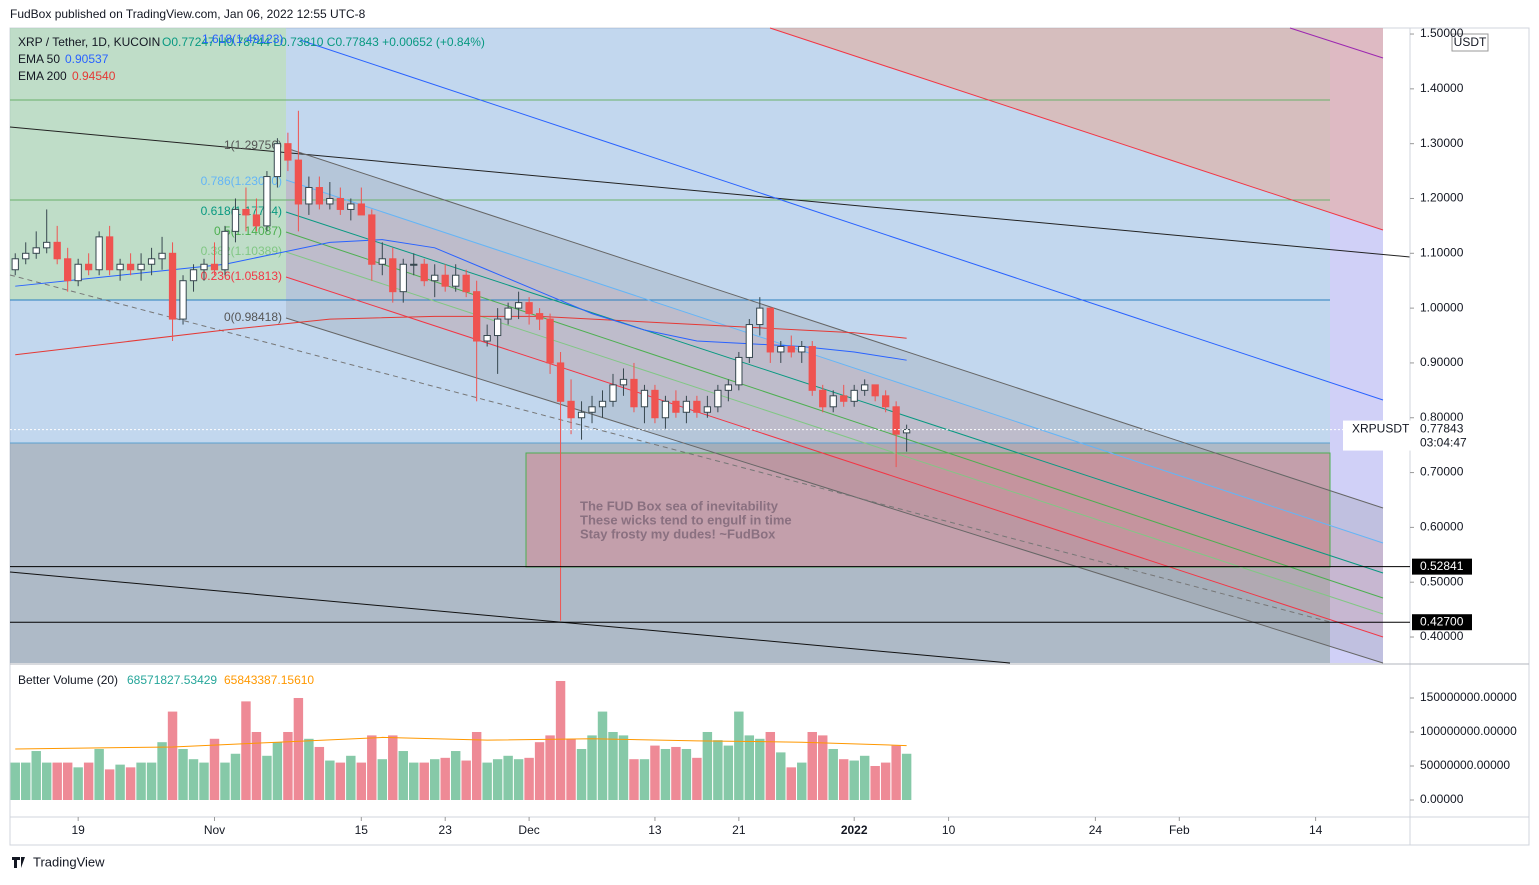 The image size is (1539, 885). What do you see at coordinates (1381, 429) in the screenshot?
I see `last-price-symbol: XRPUSDT` at bounding box center [1381, 429].